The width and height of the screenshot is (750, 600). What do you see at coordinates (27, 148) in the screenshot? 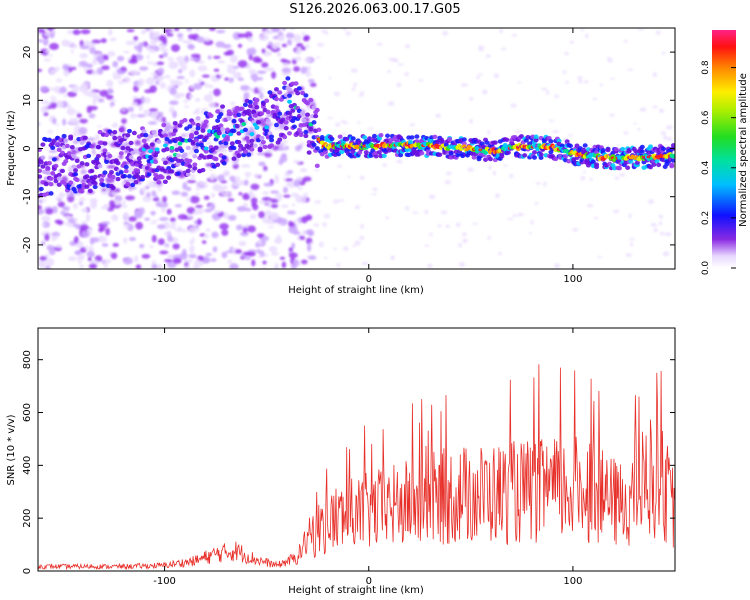
I see `top-y-tick-label: 0` at bounding box center [27, 148].